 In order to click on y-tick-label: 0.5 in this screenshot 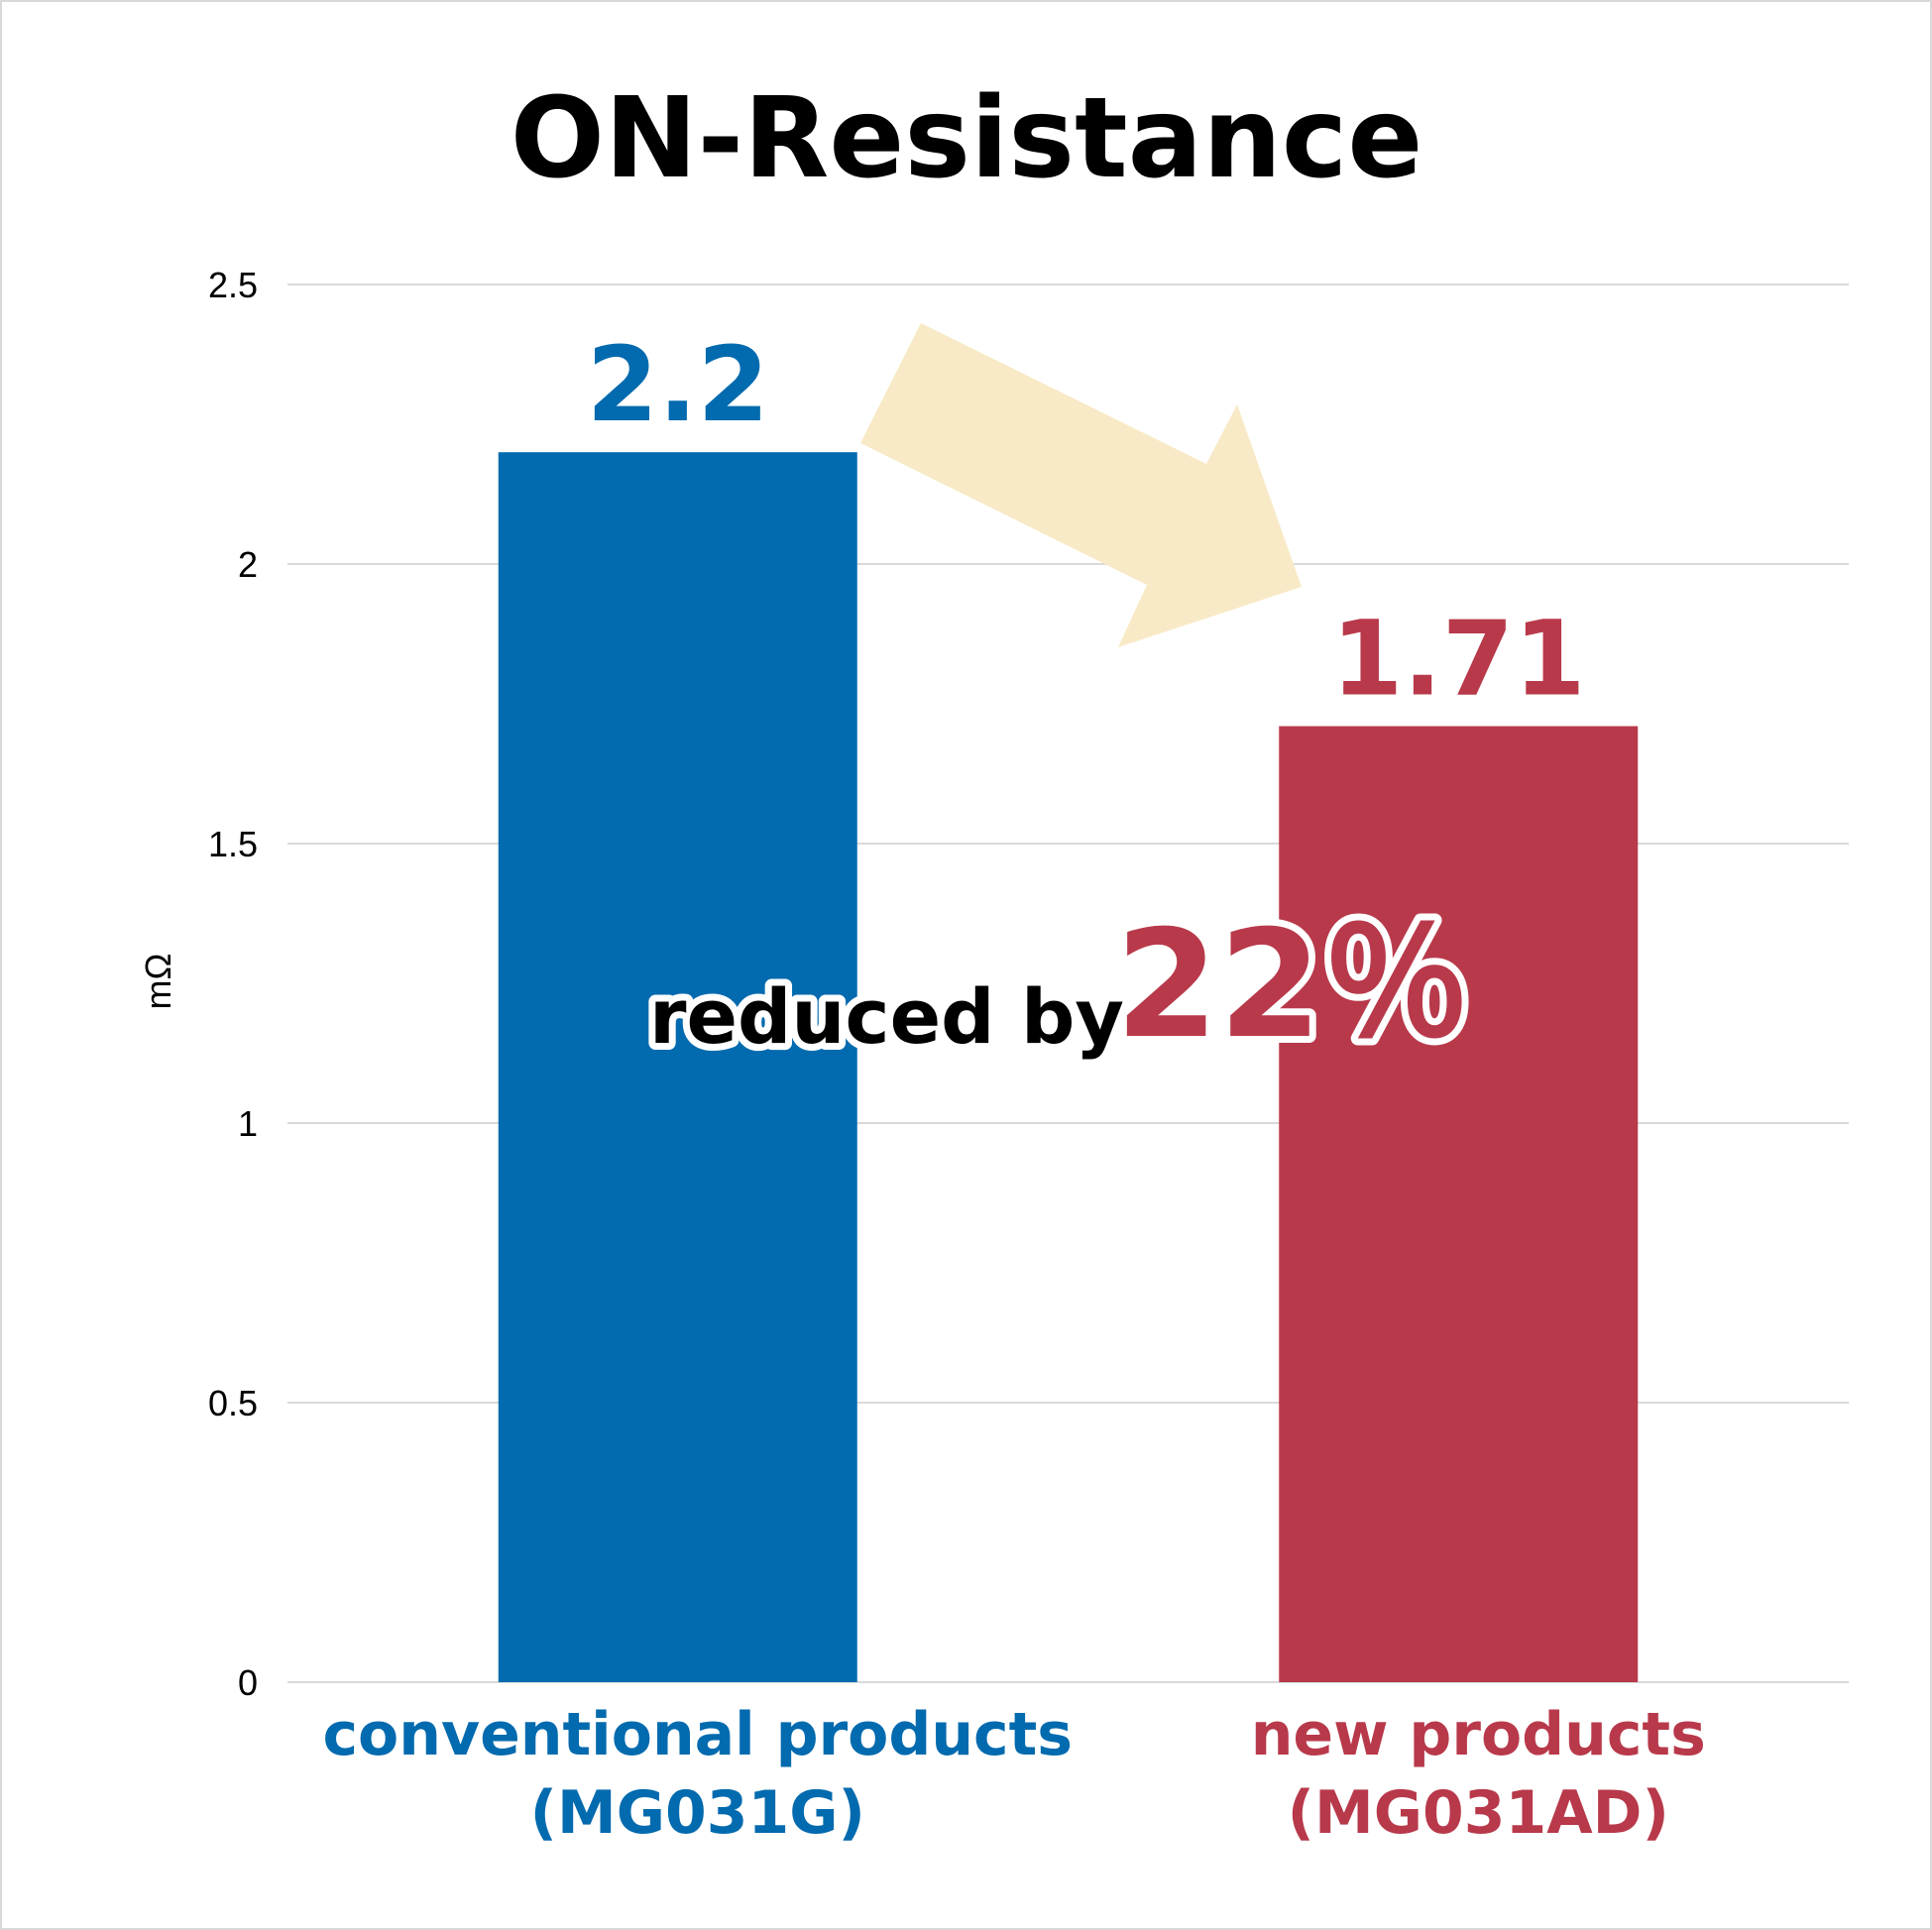, I will do `click(233, 1403)`.